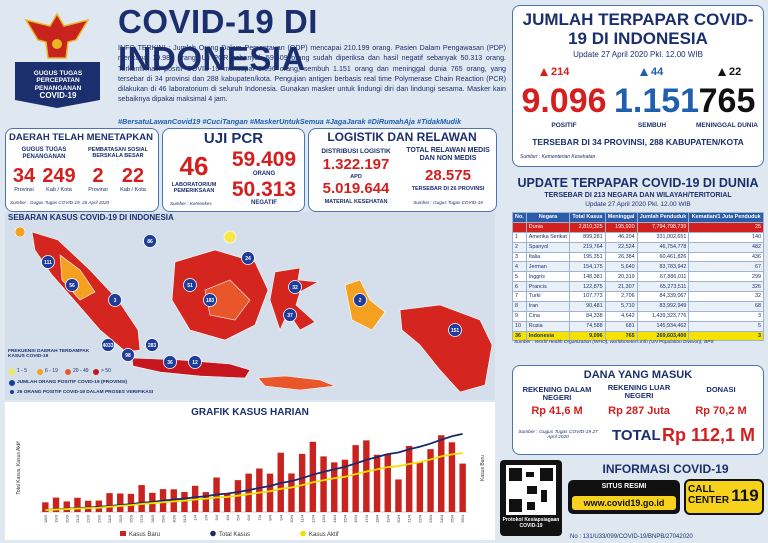  What do you see at coordinates (638, 54) in the screenshot?
I see `update: Update 27 April 2020 Pkl. 12.00 WIB` at bounding box center [638, 54].